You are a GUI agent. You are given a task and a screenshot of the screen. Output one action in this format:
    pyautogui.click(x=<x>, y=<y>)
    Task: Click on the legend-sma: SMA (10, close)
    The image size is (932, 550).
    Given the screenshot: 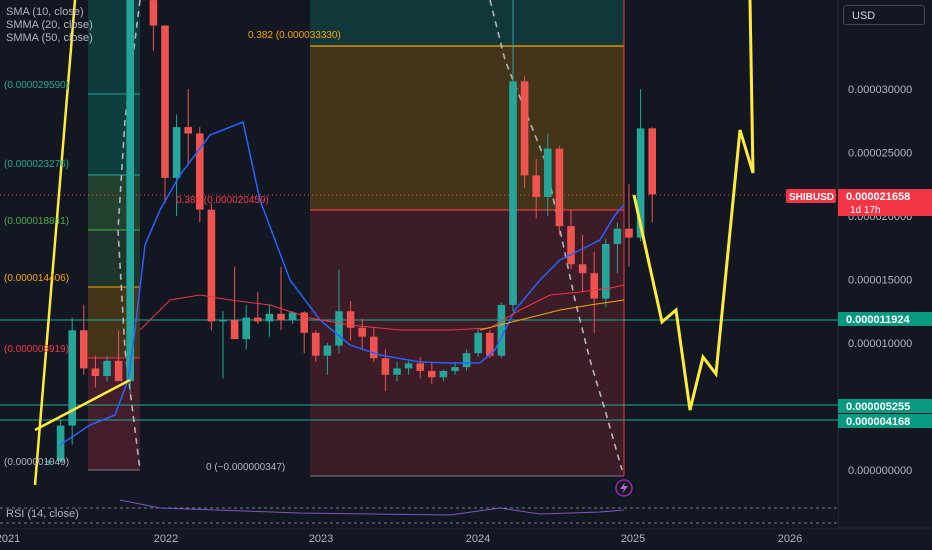 What is the action you would take?
    pyautogui.click(x=45, y=12)
    